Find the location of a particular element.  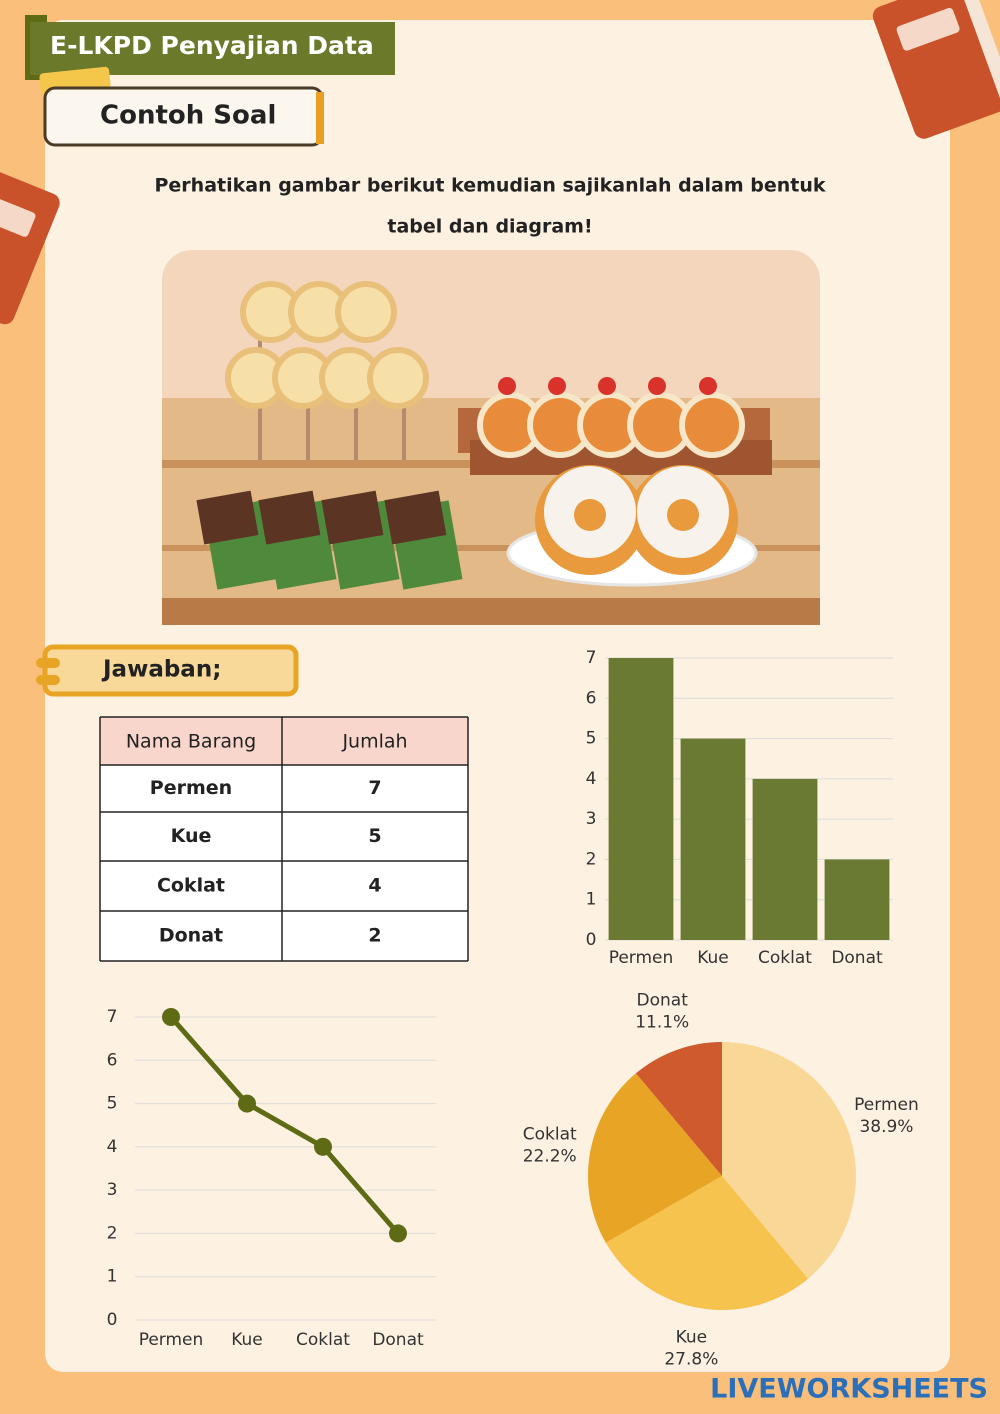

table-cell: 7 is located at coordinates (374, 788).